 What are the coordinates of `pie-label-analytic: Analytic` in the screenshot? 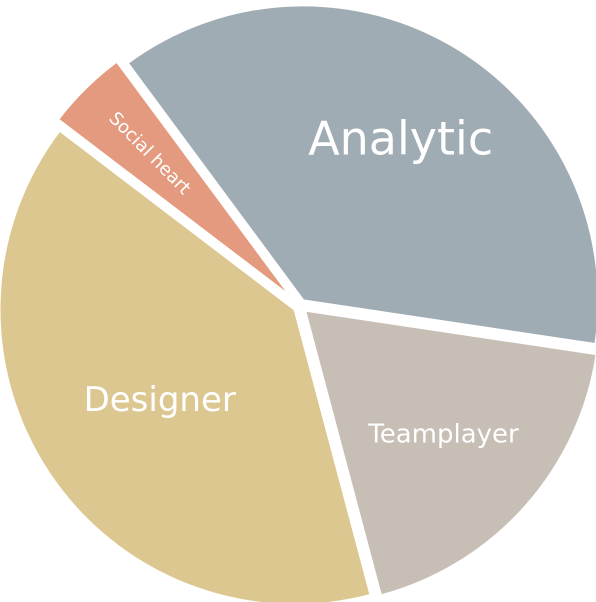 It's located at (400, 138).